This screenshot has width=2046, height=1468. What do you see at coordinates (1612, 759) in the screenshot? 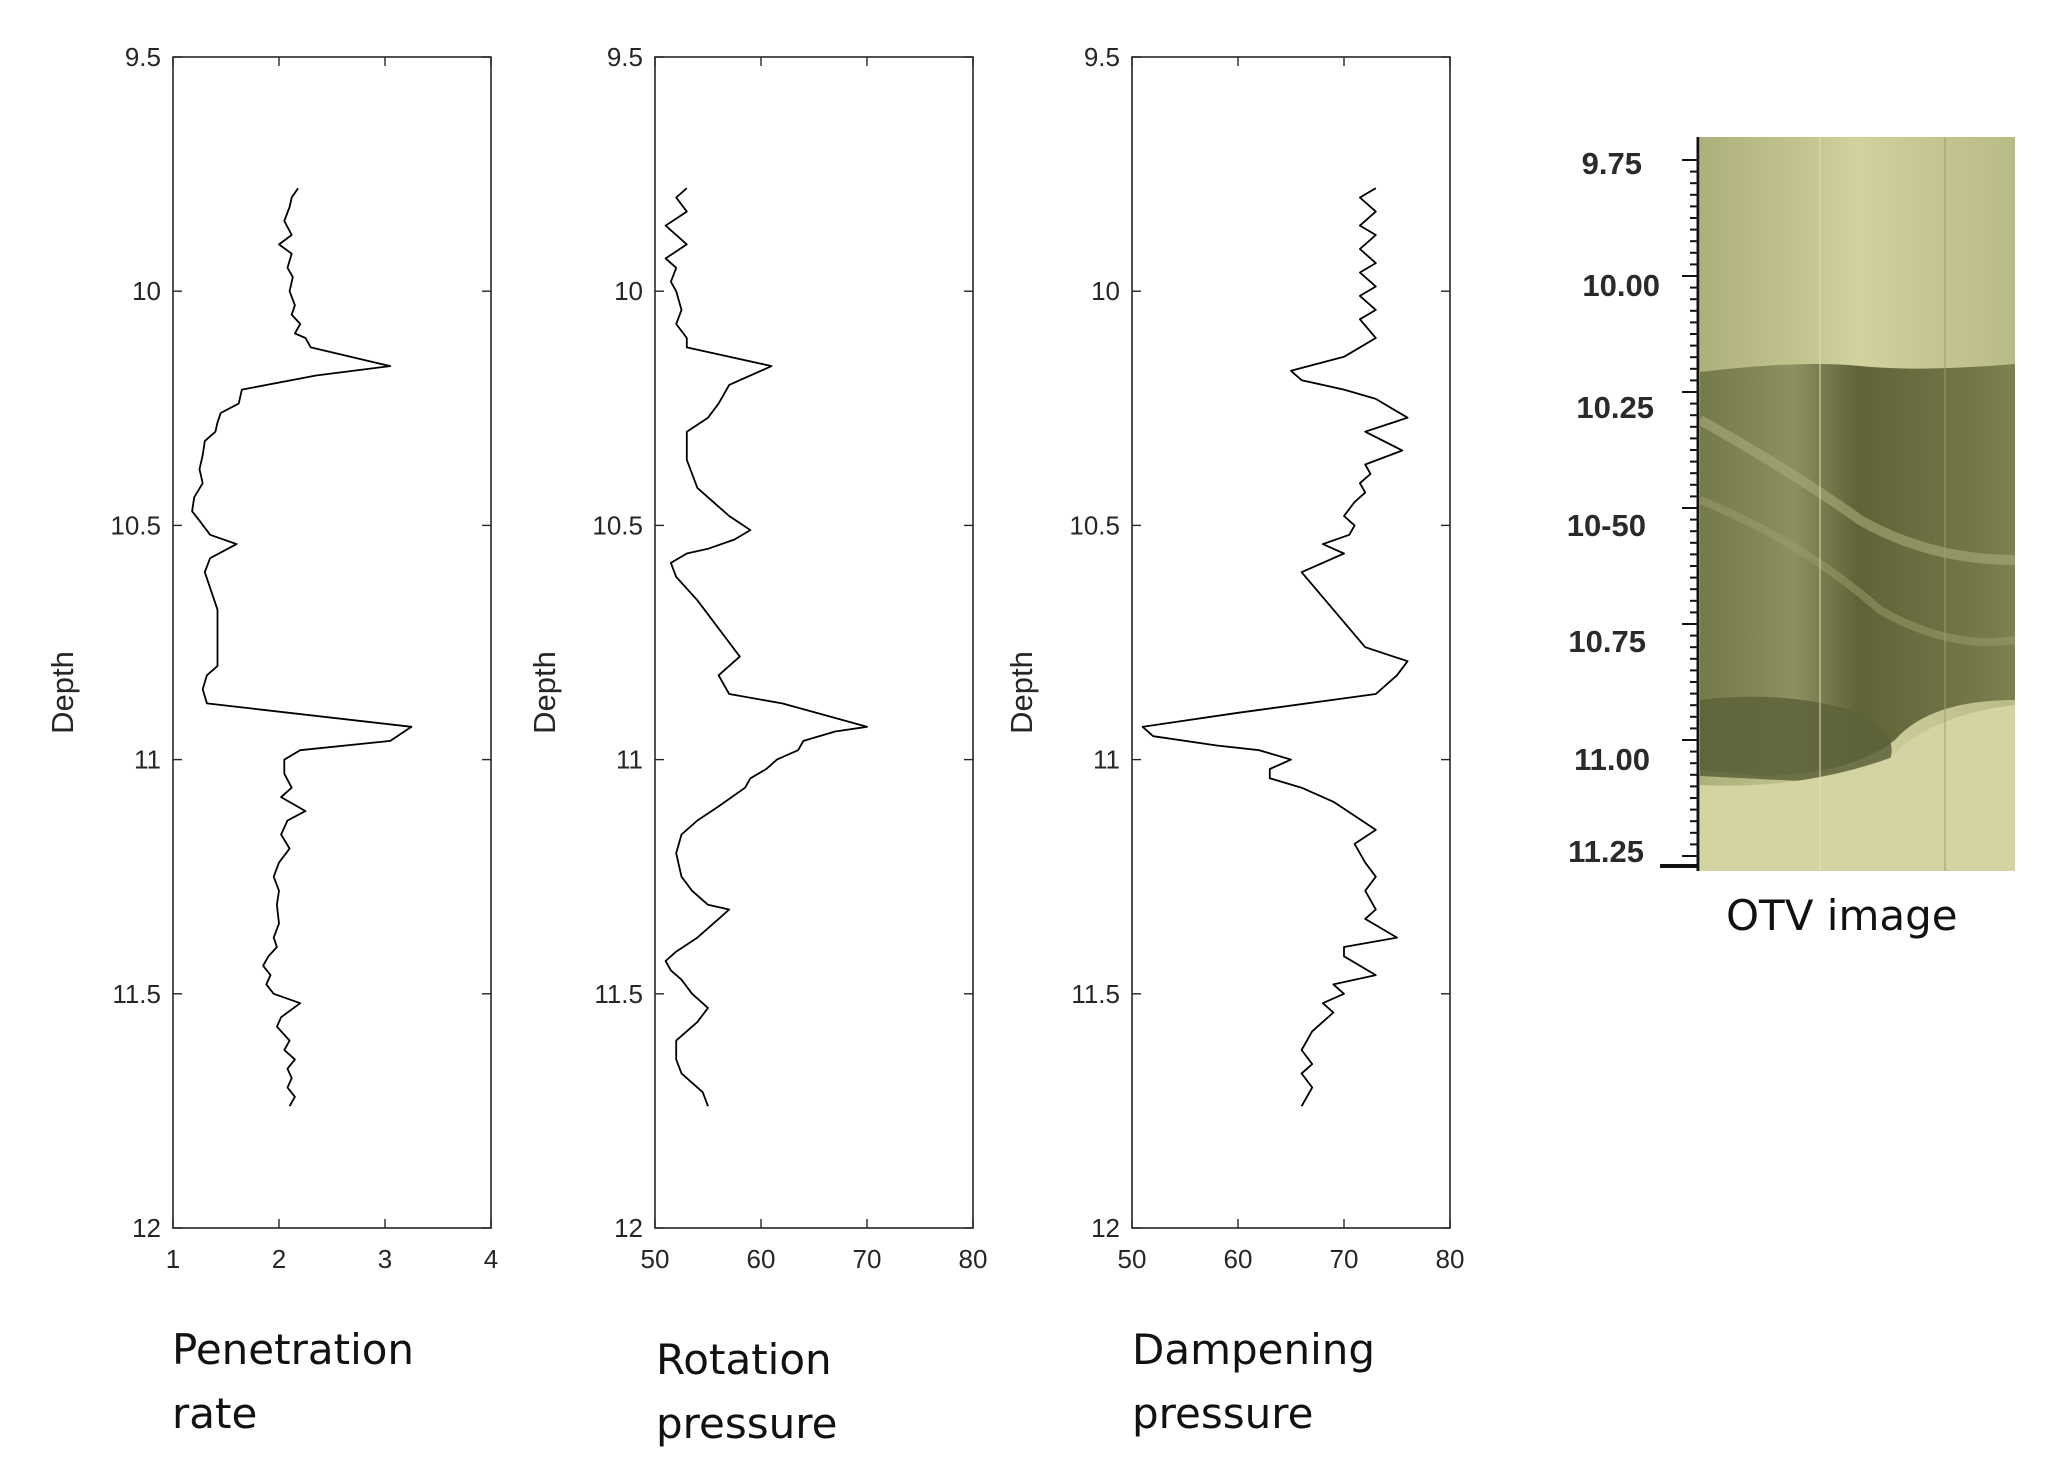
I see `otv-depth-label-1100: 11.00` at bounding box center [1612, 759].